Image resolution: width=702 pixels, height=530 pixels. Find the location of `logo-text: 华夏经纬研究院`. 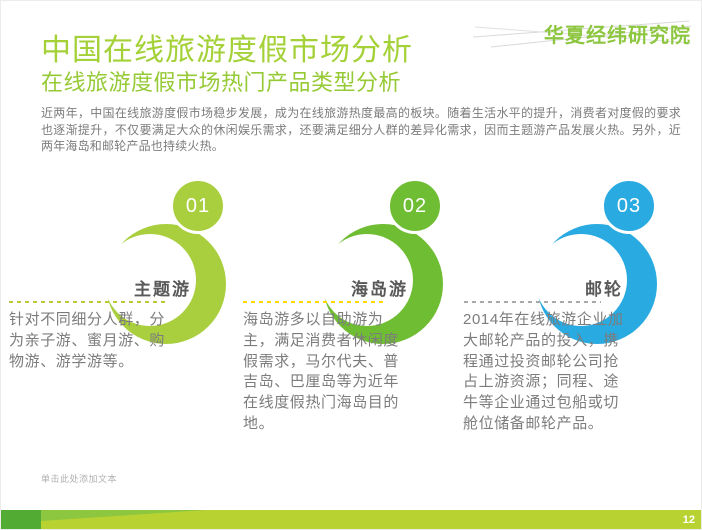

logo-text: 华夏经纬研究院 is located at coordinates (617, 36).